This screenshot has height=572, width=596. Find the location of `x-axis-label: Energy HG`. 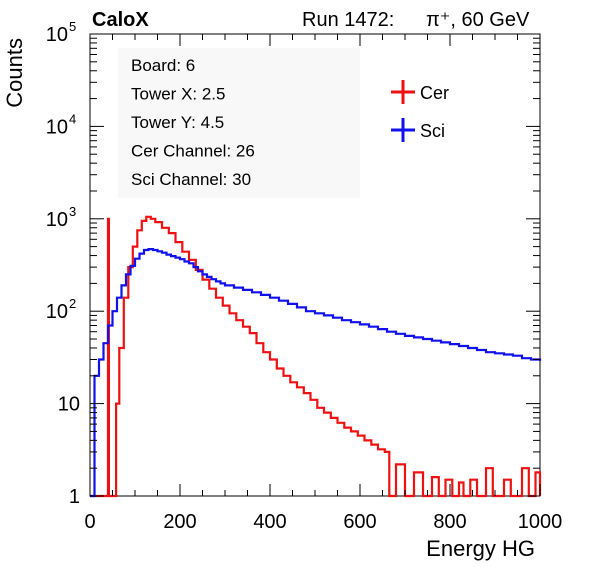

x-axis-label: Energy HG is located at coordinates (480, 548).